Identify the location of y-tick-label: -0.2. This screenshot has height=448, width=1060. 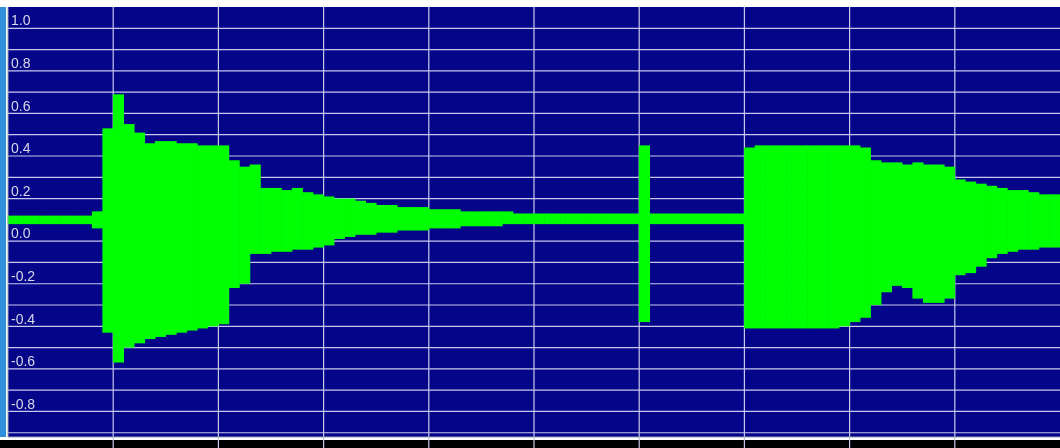
(23, 275).